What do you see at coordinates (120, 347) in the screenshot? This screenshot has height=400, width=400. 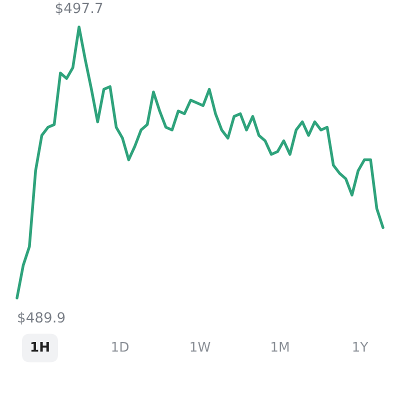 I see `text: 1D` at bounding box center [120, 347].